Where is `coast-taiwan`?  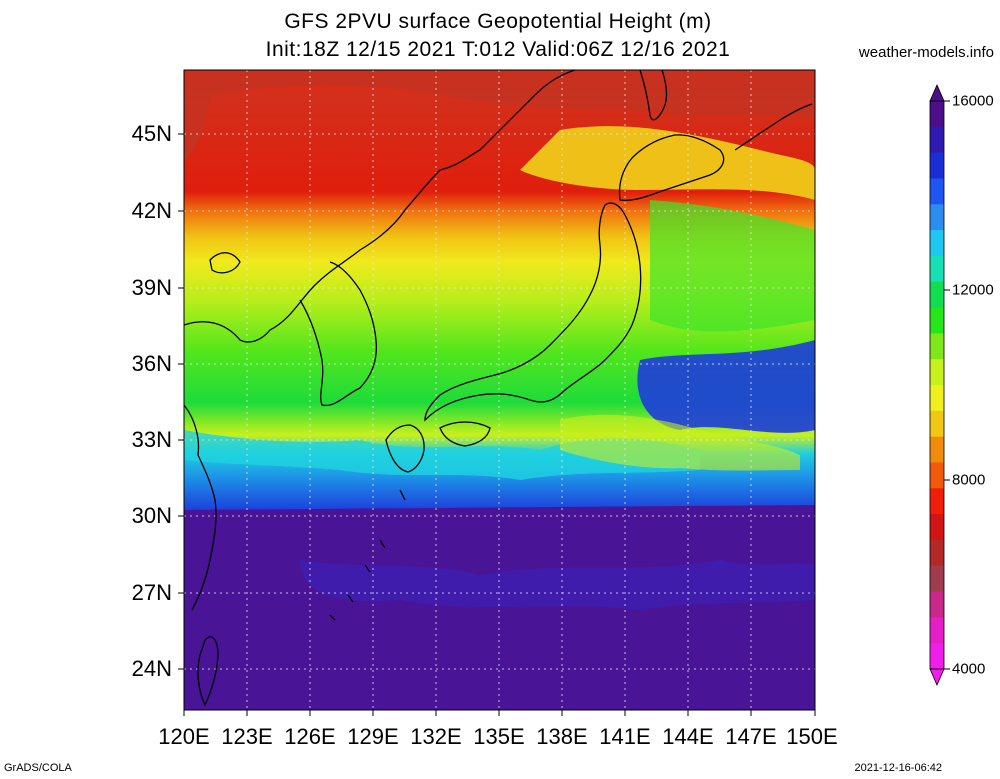
coast-taiwan is located at coordinates (208, 671).